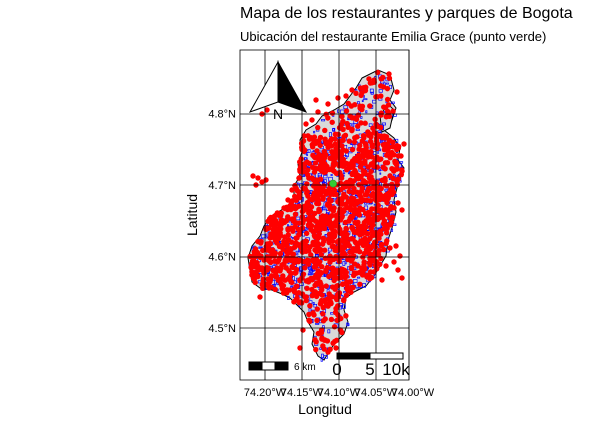  What do you see at coordinates (396, 369) in the screenshot?
I see `scalebar-large-label-10k: 10k` at bounding box center [396, 369].